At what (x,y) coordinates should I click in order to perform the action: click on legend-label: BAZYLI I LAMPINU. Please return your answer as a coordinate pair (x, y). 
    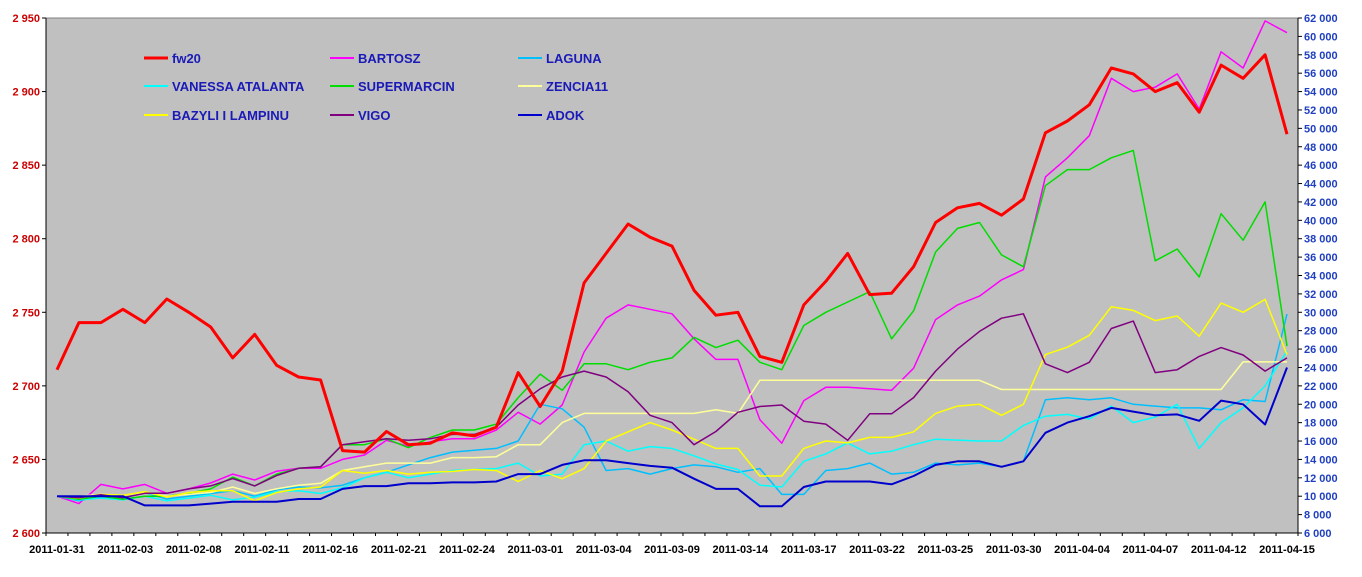
    Looking at the image, I should click on (230, 115).